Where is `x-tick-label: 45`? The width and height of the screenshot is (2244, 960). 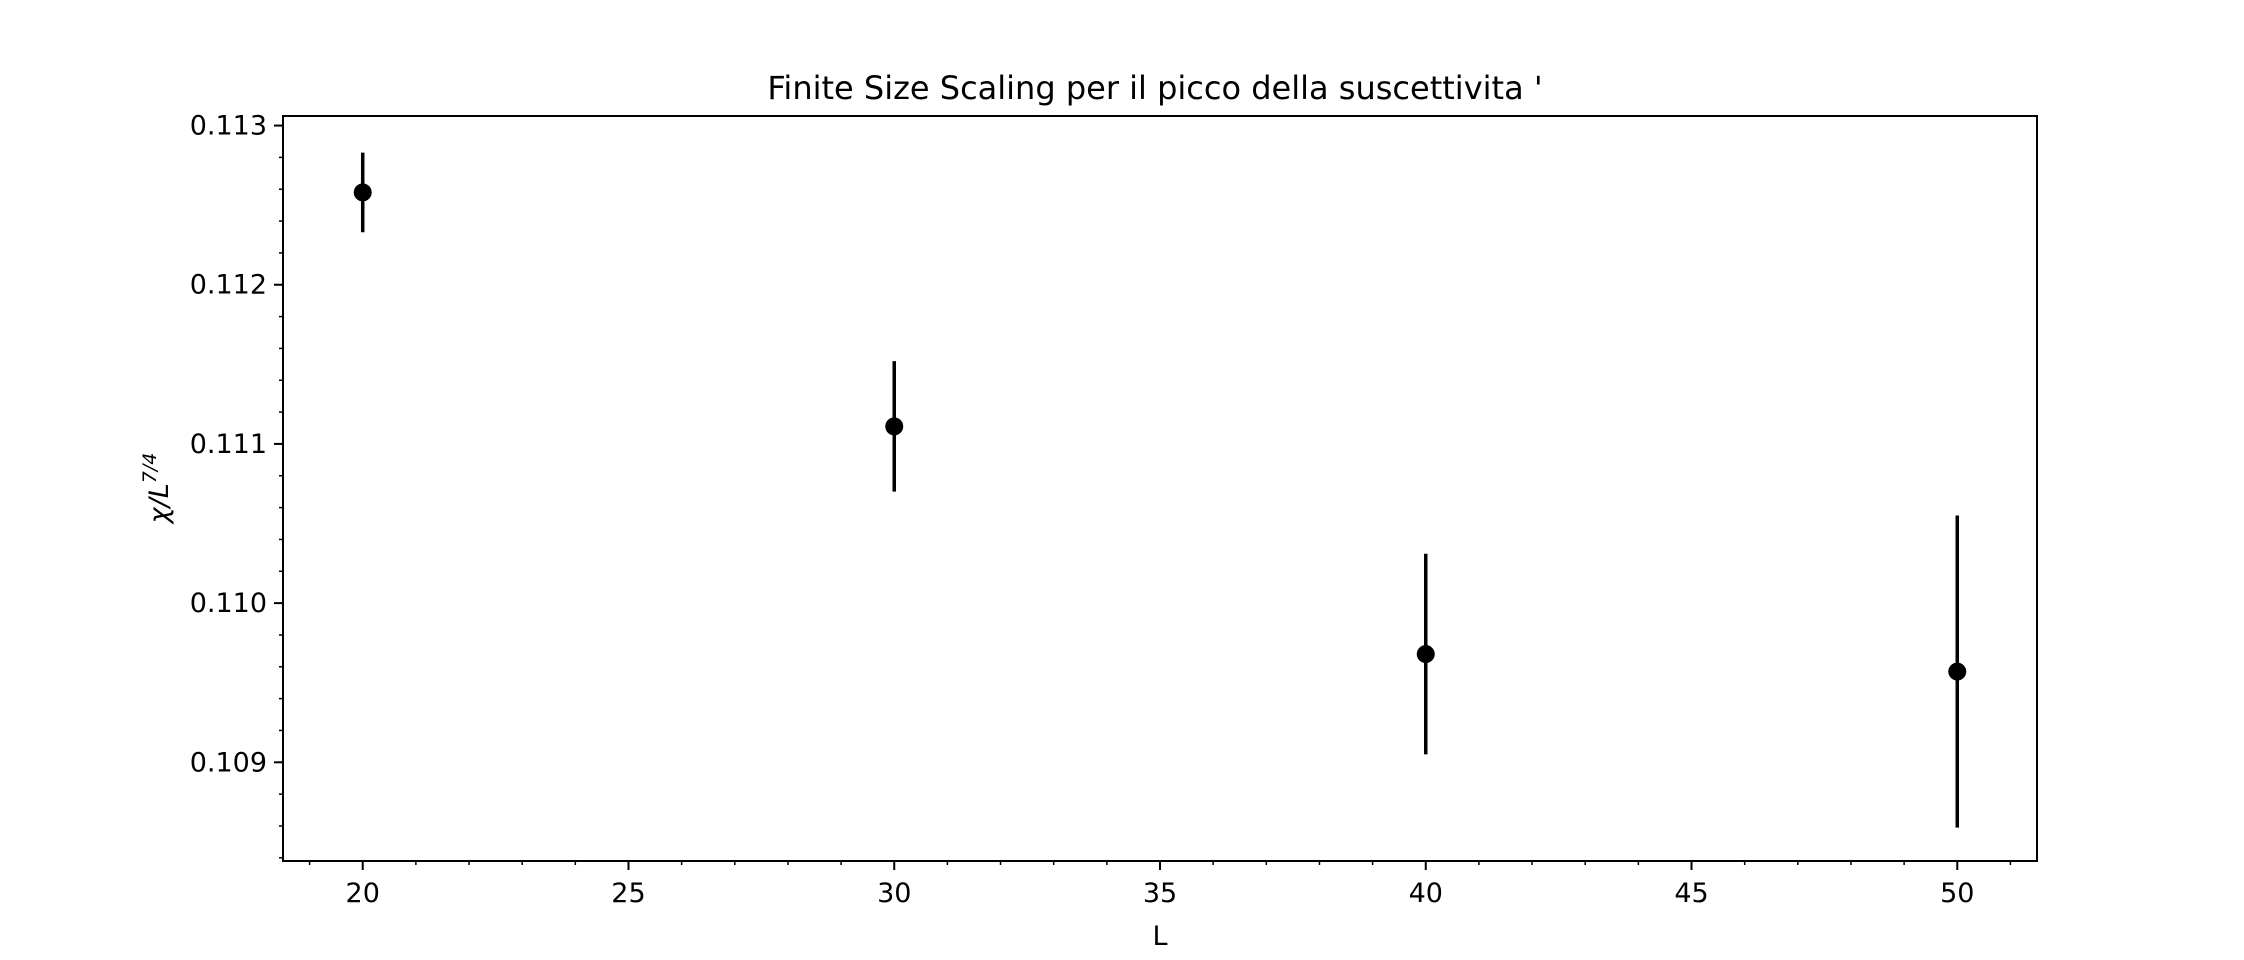 x-tick-label: 45 is located at coordinates (1691, 893).